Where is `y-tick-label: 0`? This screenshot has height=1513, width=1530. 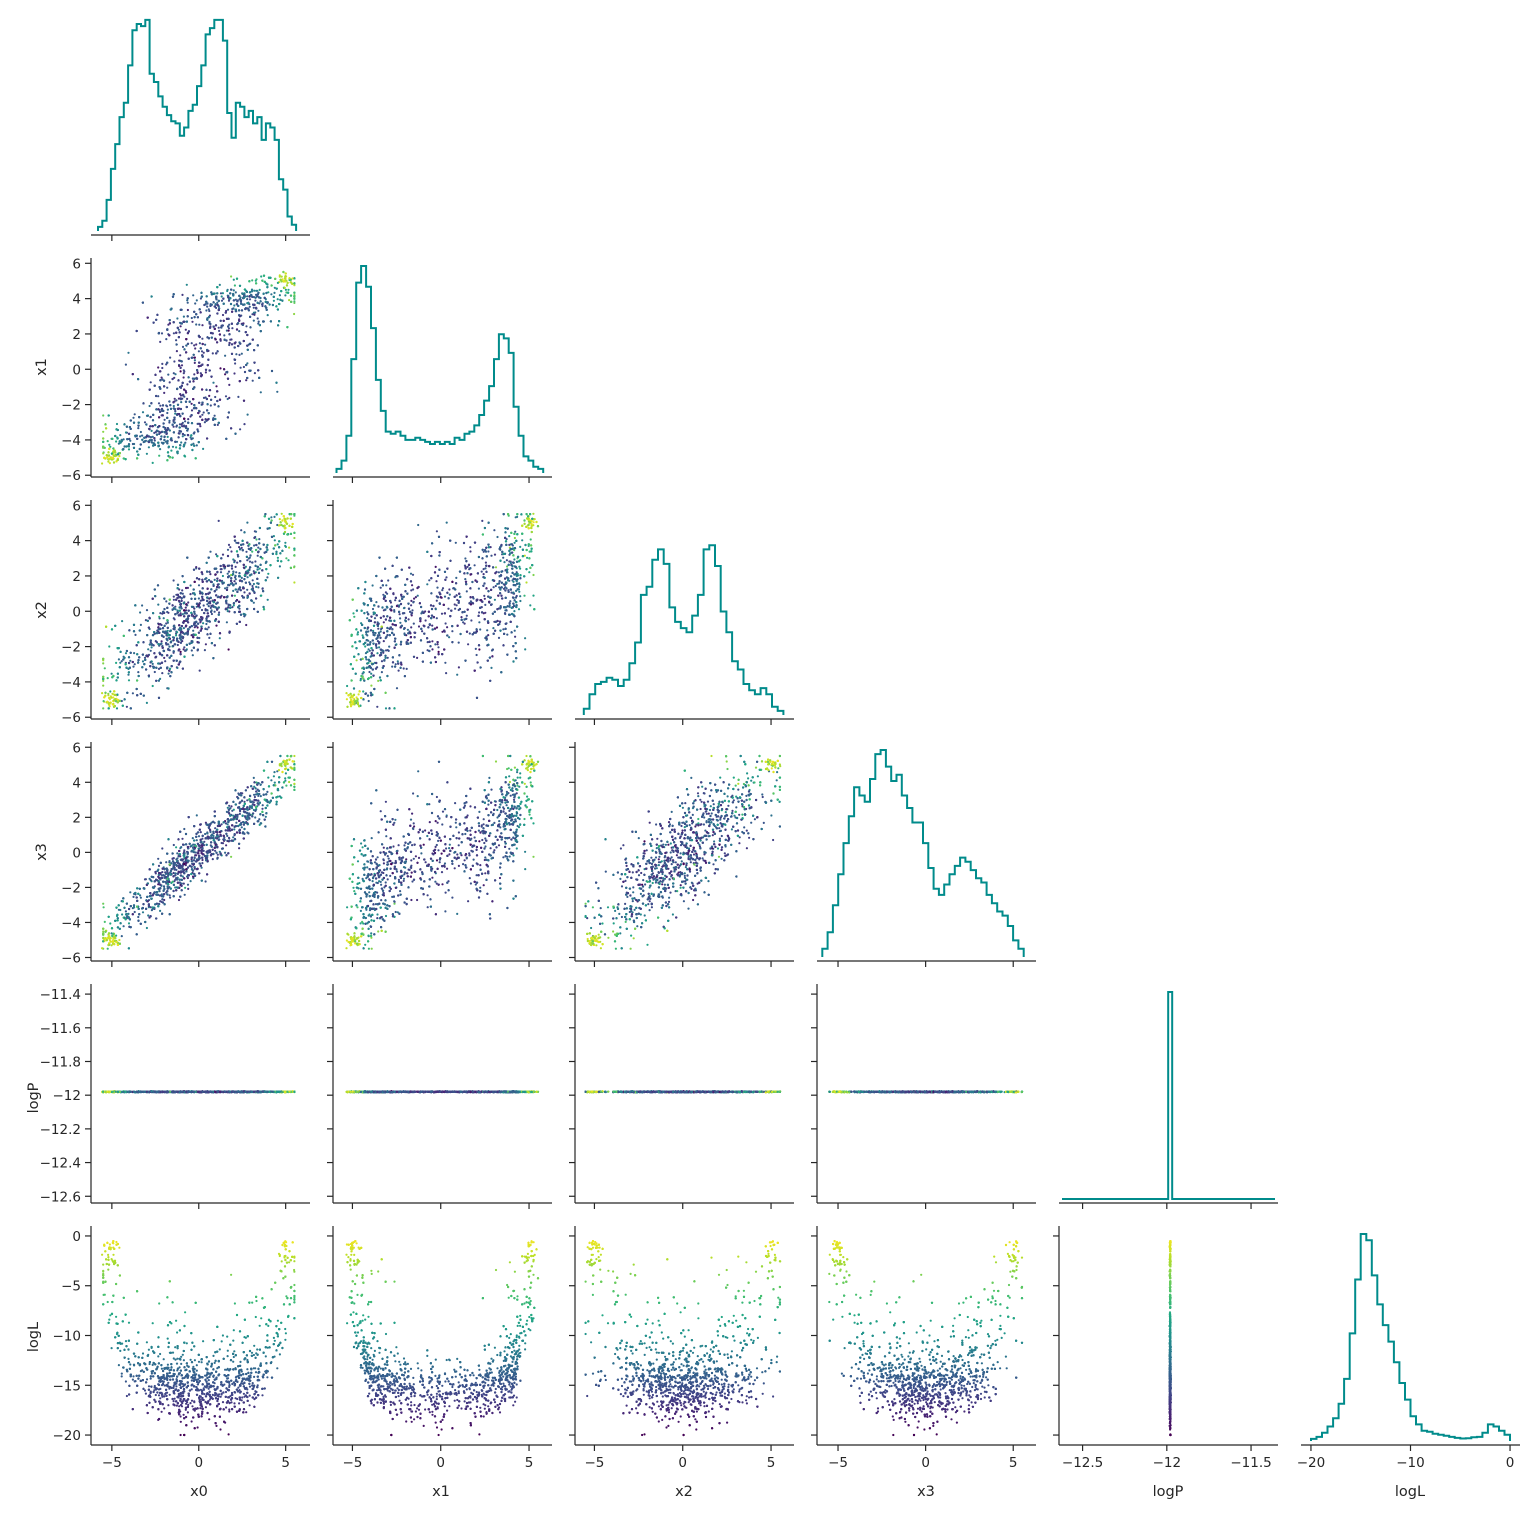 y-tick-label: 0 is located at coordinates (76, 370).